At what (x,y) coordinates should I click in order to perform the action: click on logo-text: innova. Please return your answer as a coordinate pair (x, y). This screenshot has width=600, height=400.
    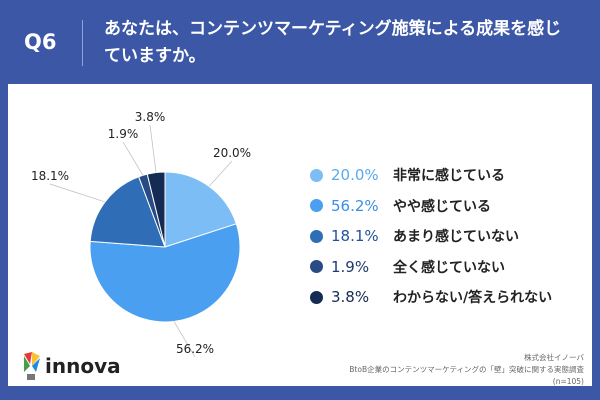
    Looking at the image, I should click on (83, 366).